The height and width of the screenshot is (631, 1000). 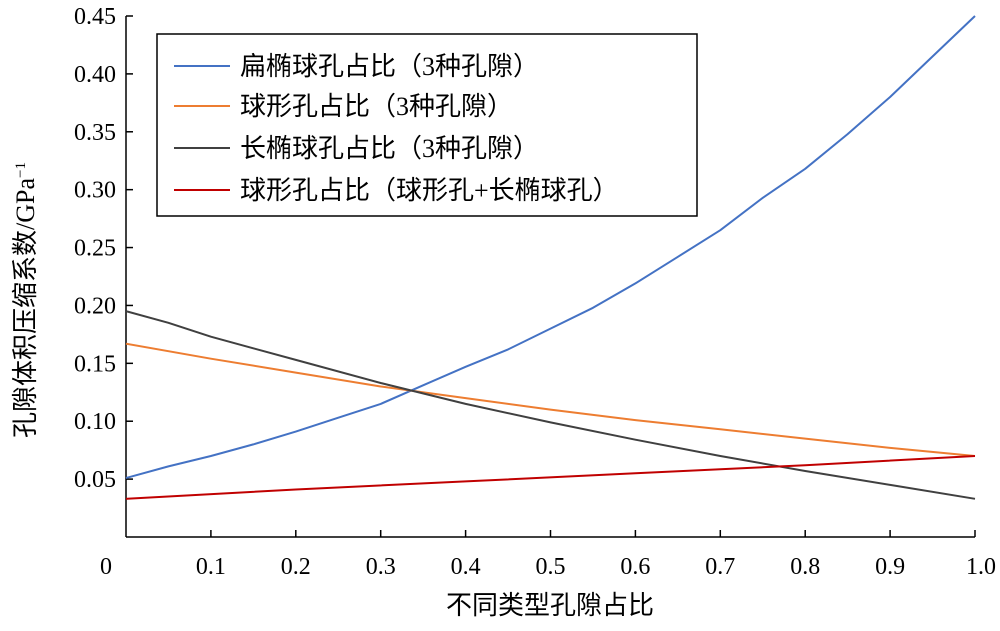 I want to click on x-tick-label: 0.2, so click(x=296, y=567).